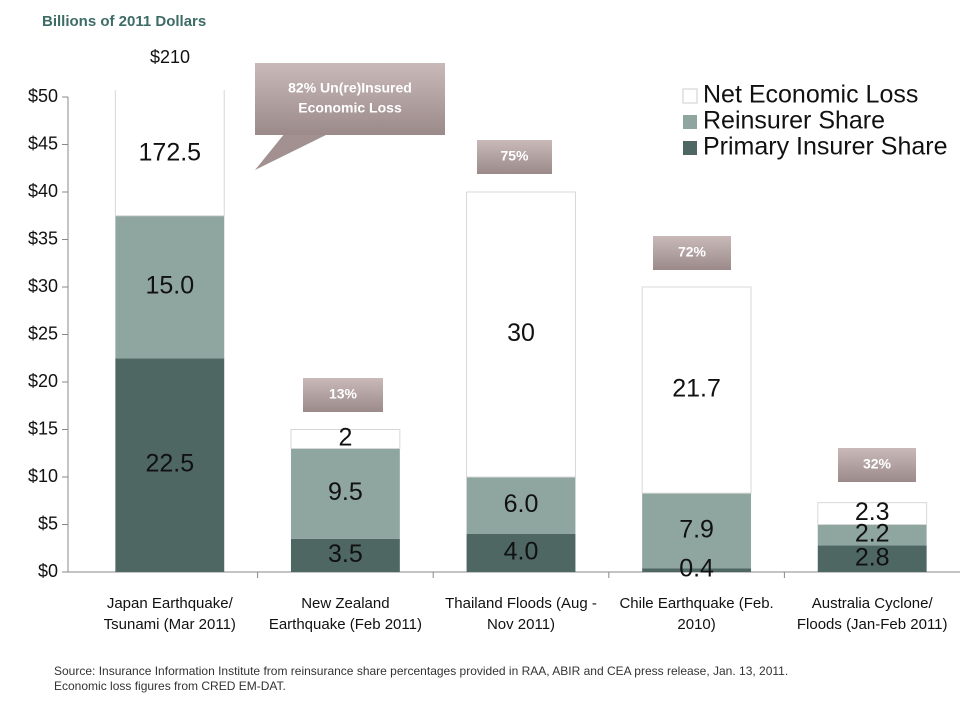 This screenshot has height=705, width=974. Describe the element at coordinates (43, 238) in the screenshot. I see `y-tick-label: $35` at that location.